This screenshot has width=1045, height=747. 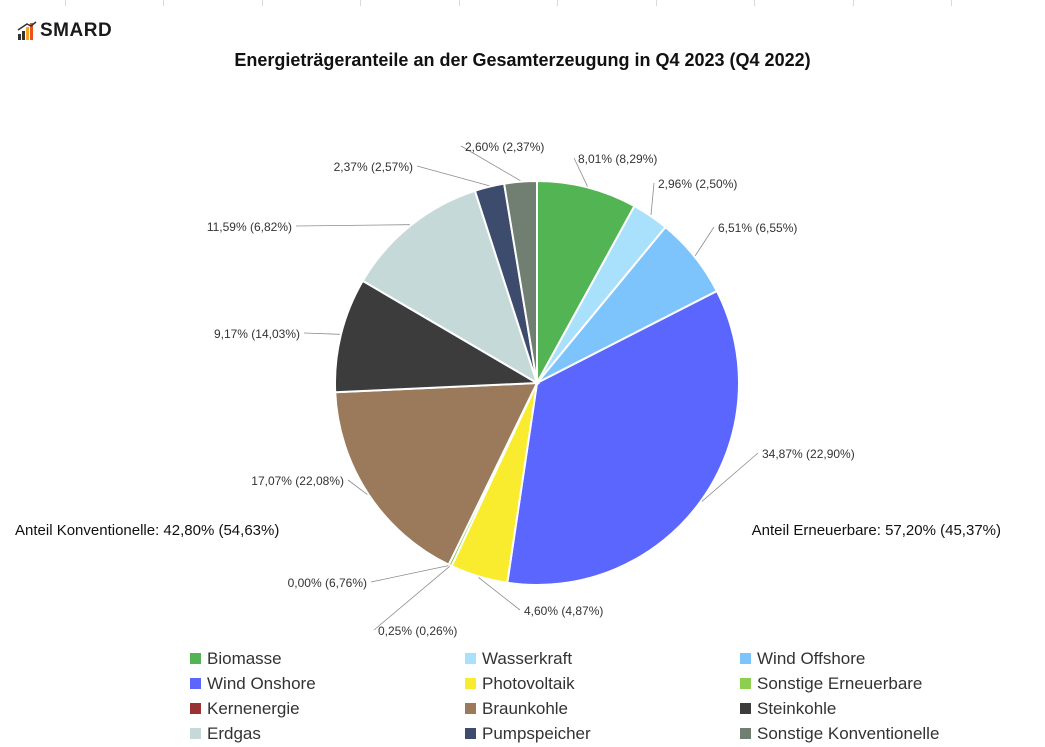 I want to click on leader-line-wind-onshore, so click(x=730, y=477).